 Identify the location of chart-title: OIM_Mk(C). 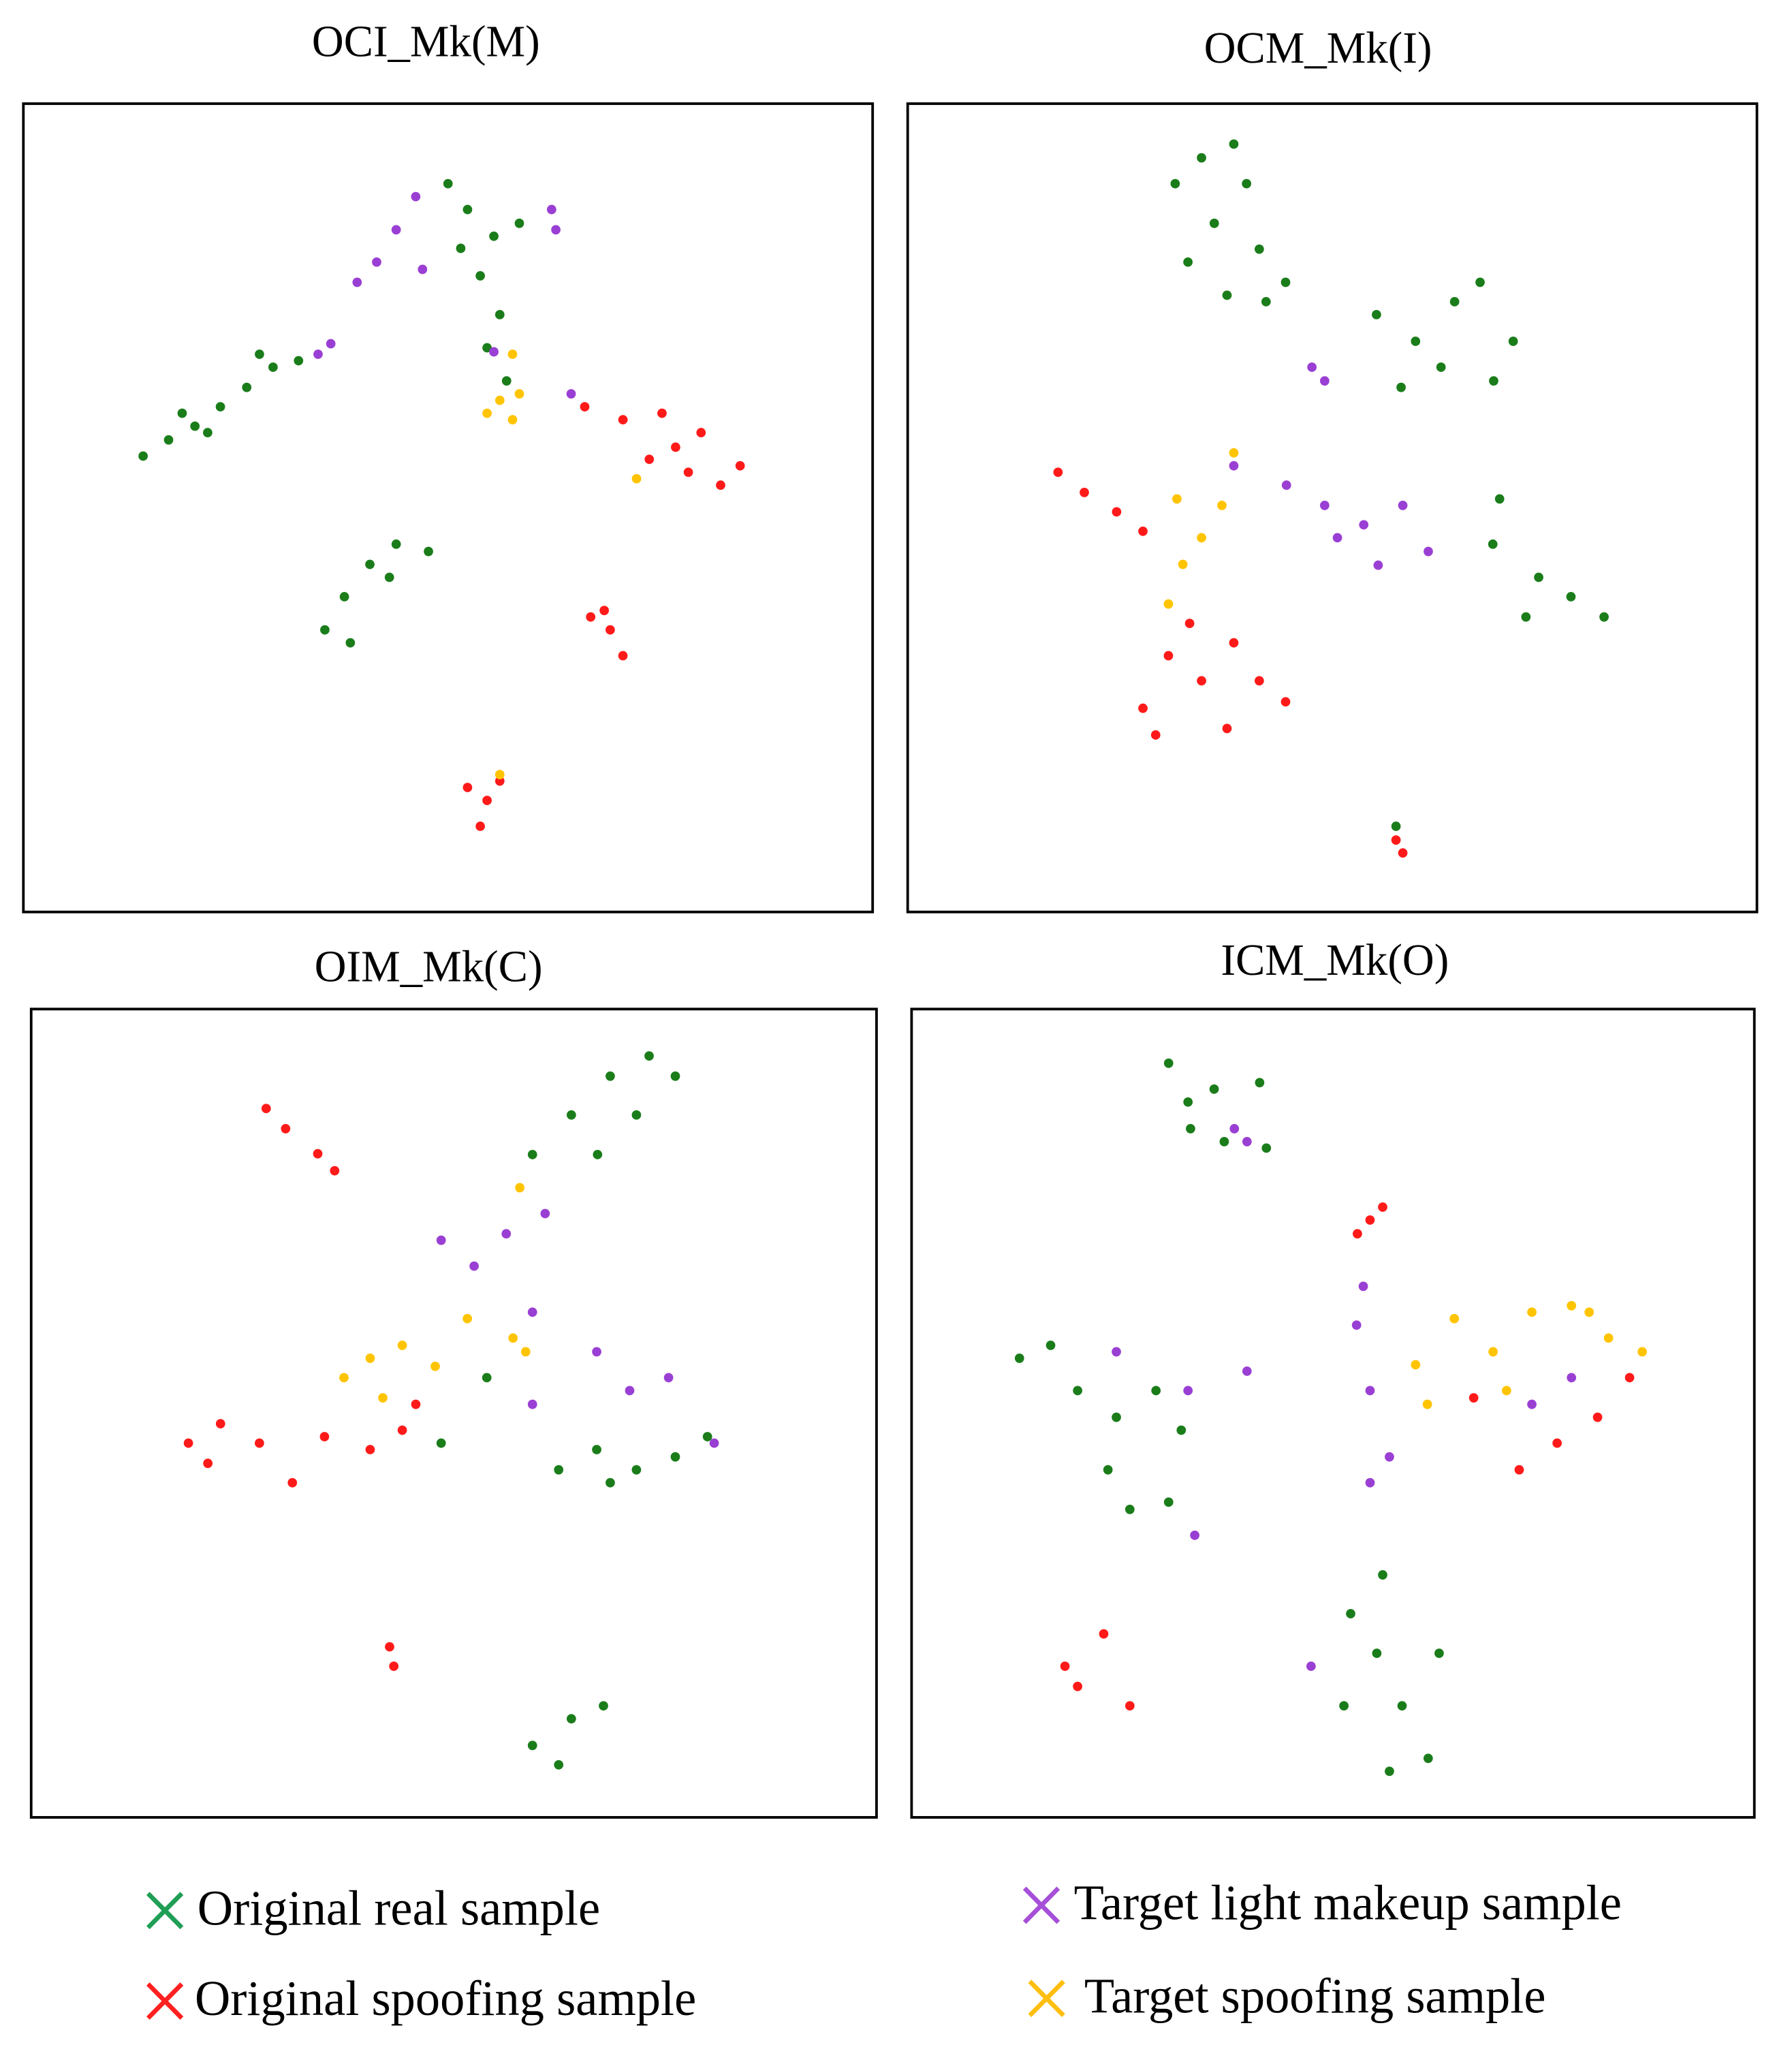
(429, 966).